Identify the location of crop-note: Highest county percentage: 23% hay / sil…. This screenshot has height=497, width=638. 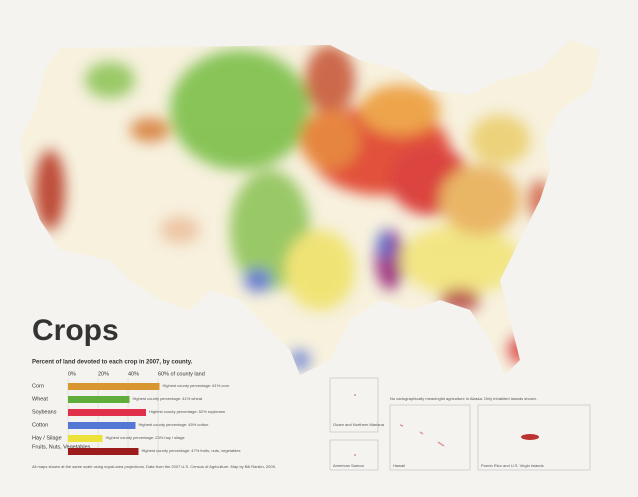
(146, 437).